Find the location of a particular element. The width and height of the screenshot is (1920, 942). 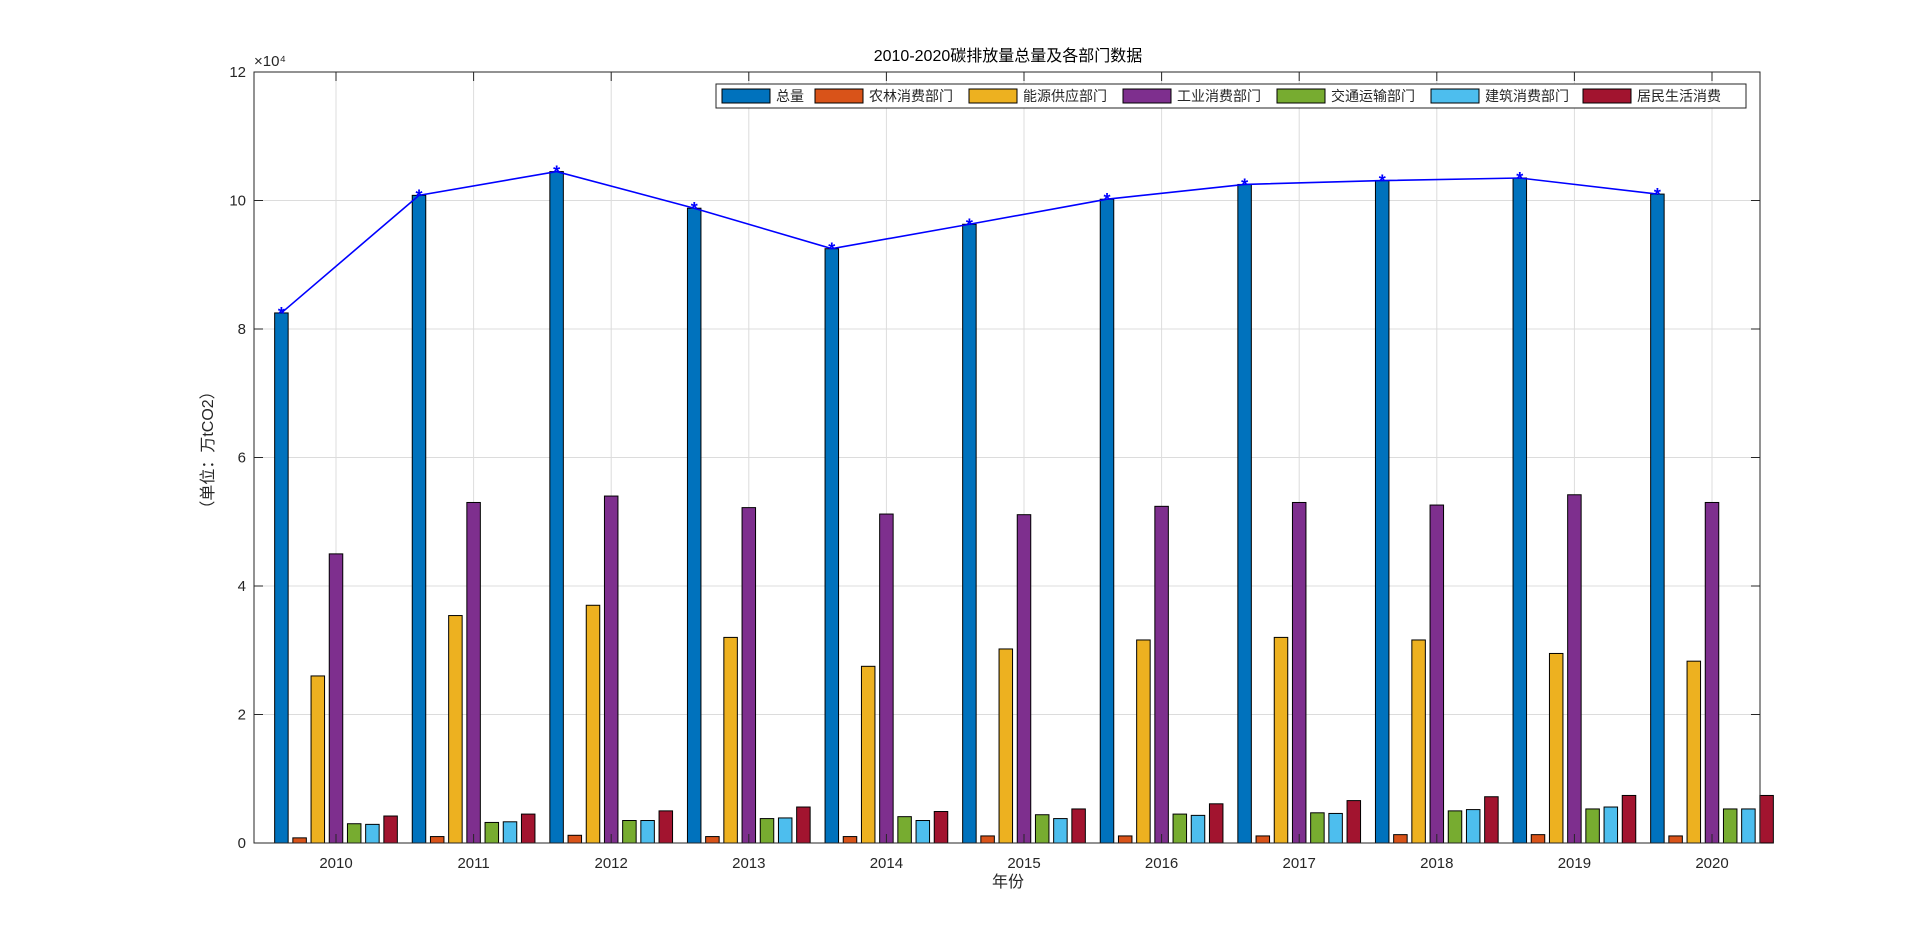

x-tick-label: 2013 is located at coordinates (748, 863).